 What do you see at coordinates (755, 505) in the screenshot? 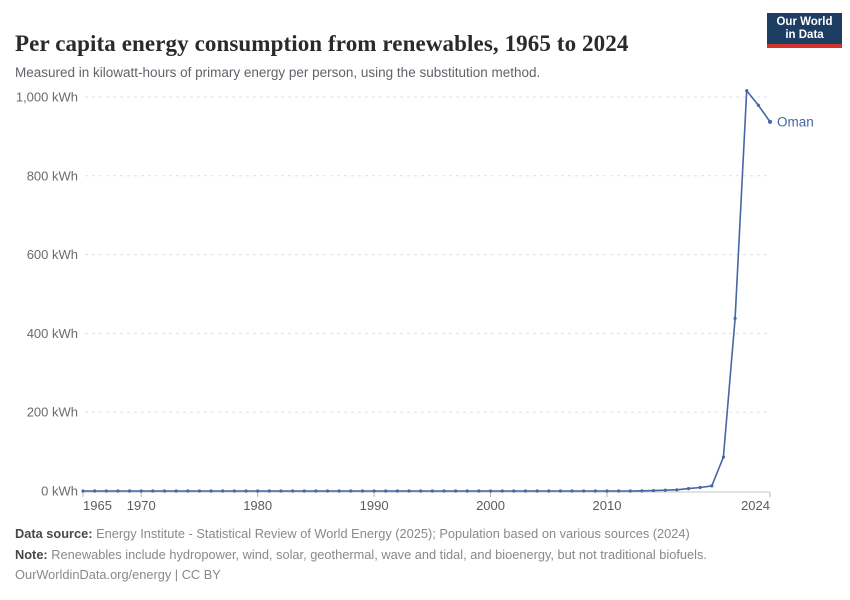
I see `x-tick-label: 2024` at bounding box center [755, 505].